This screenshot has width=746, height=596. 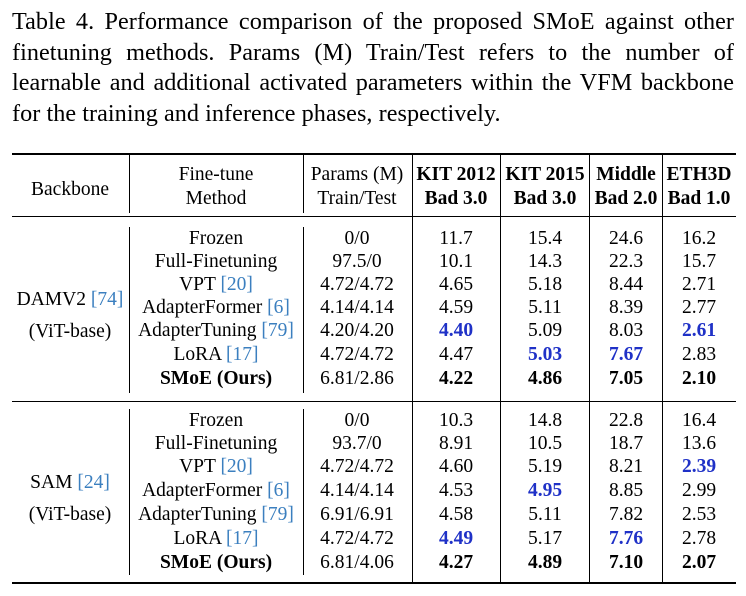 What do you see at coordinates (197, 538) in the screenshot?
I see `method-name: LoRA` at bounding box center [197, 538].